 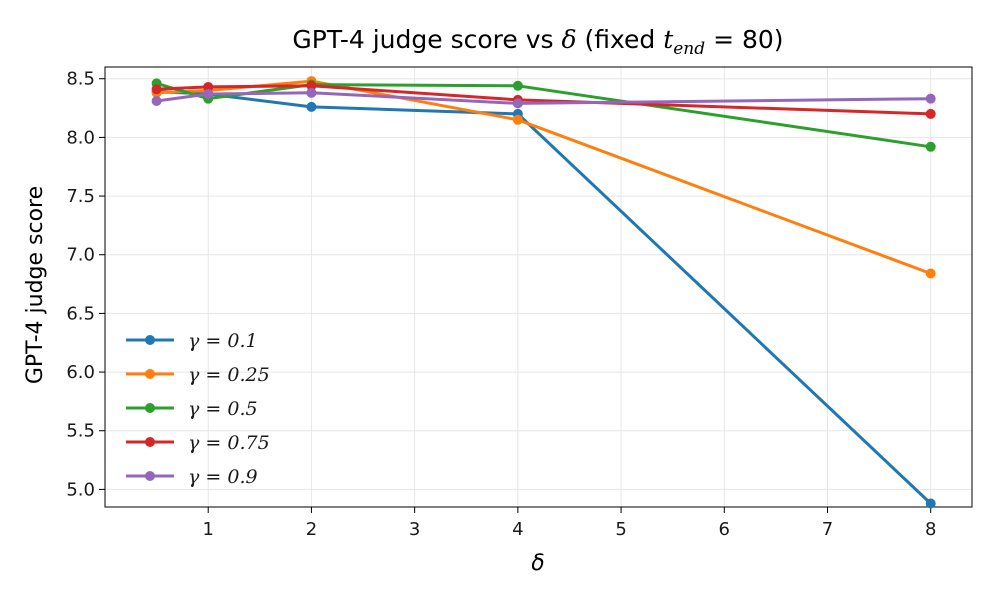 I want to click on x-tick-label: 7, so click(x=827, y=529).